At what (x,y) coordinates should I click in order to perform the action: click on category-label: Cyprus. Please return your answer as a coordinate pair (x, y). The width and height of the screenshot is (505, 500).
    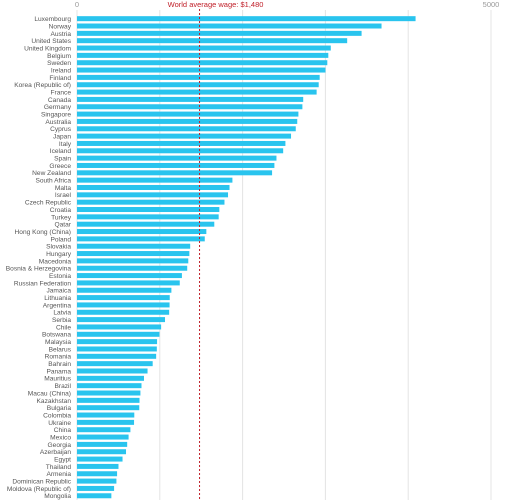
    Looking at the image, I should click on (61, 129).